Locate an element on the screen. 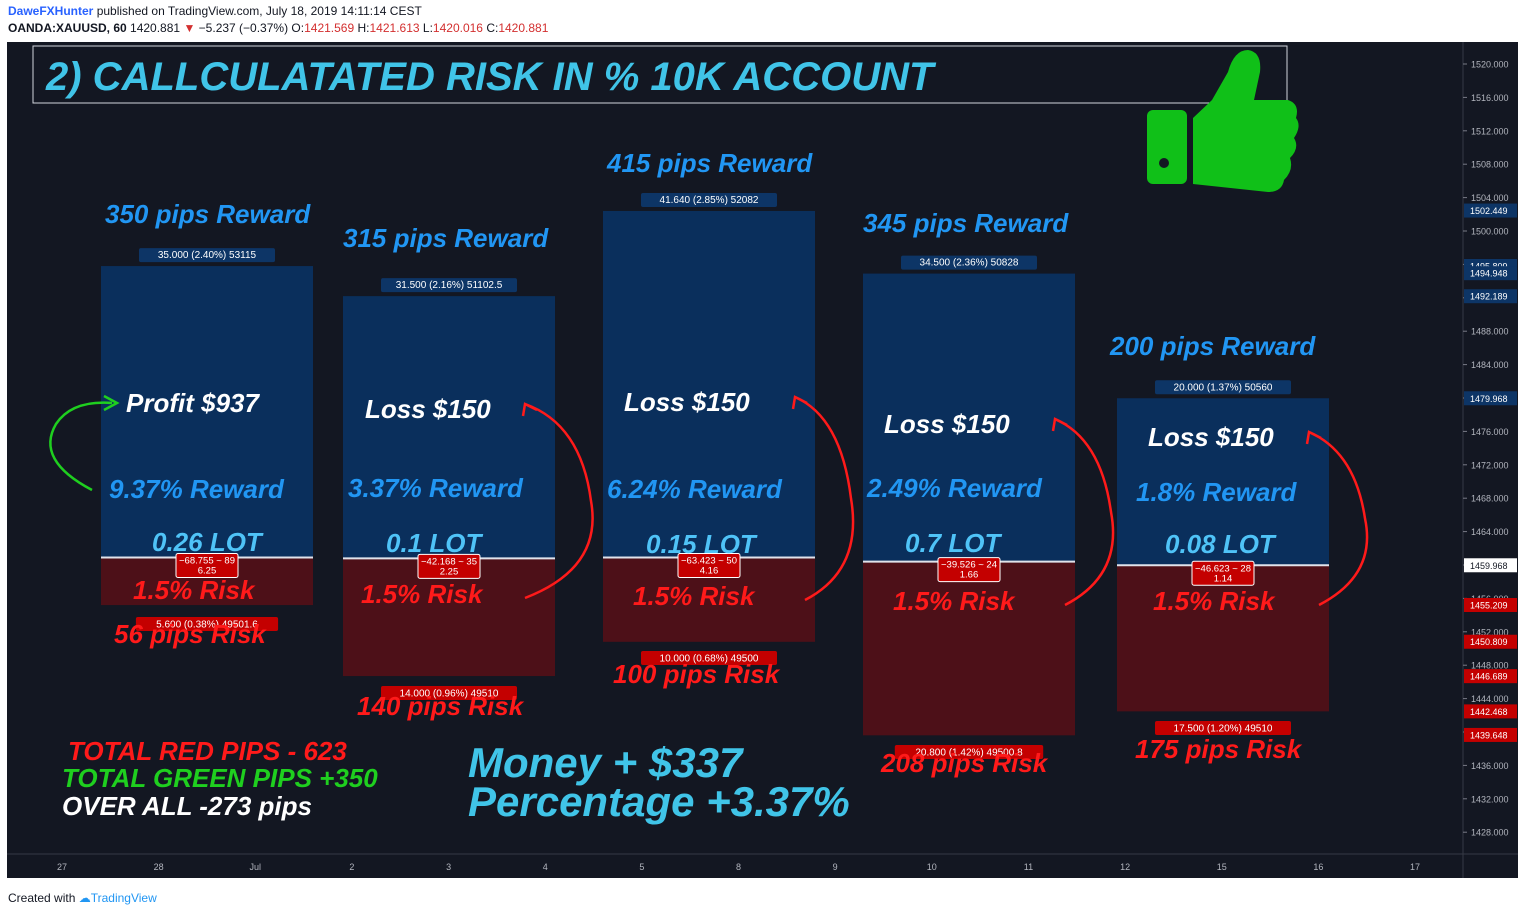 This screenshot has width=1524, height=915. entry-pnl-line1: −39.526 ~ 24 is located at coordinates (969, 565).